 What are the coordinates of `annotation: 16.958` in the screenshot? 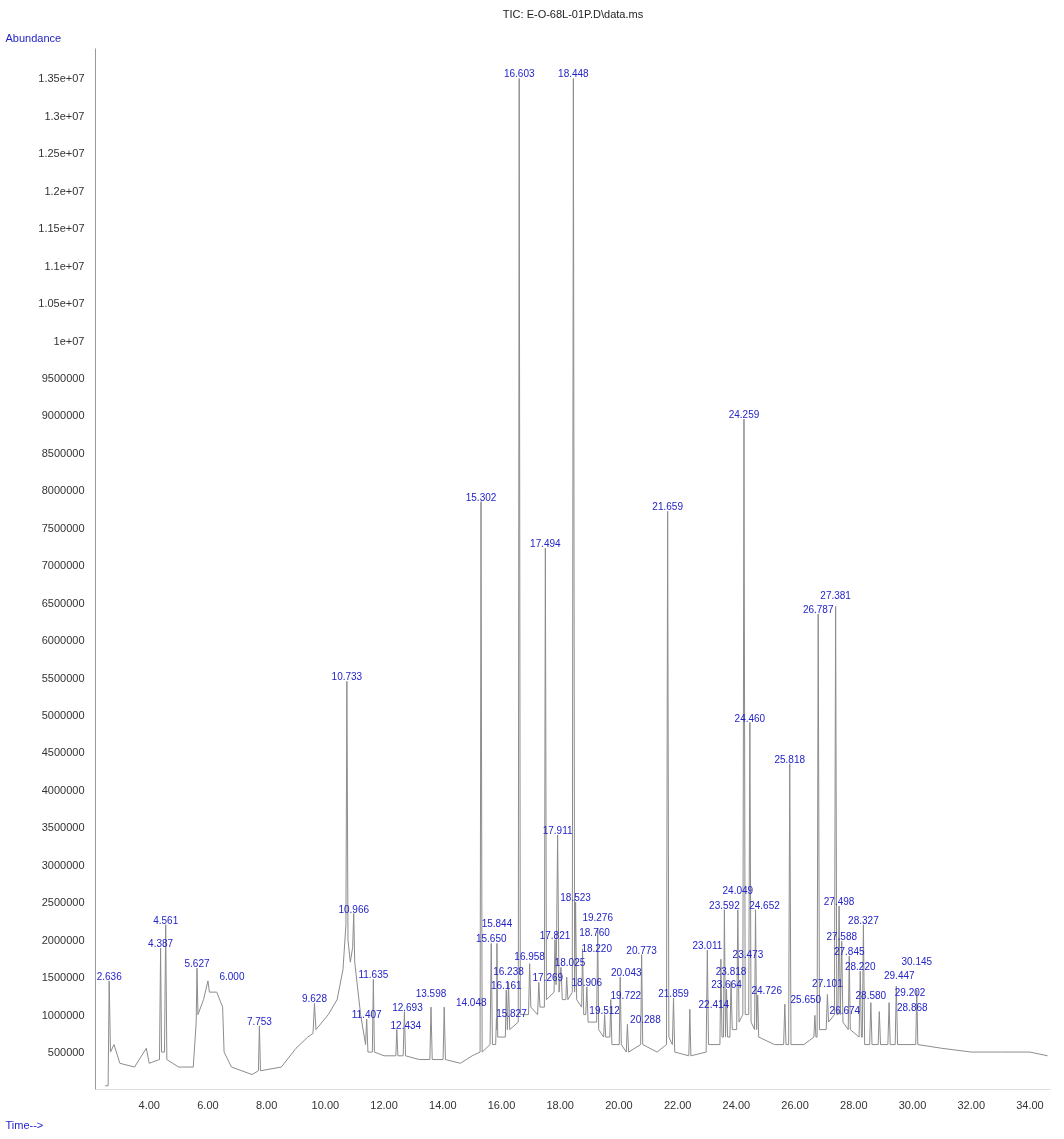 It's located at (530, 956).